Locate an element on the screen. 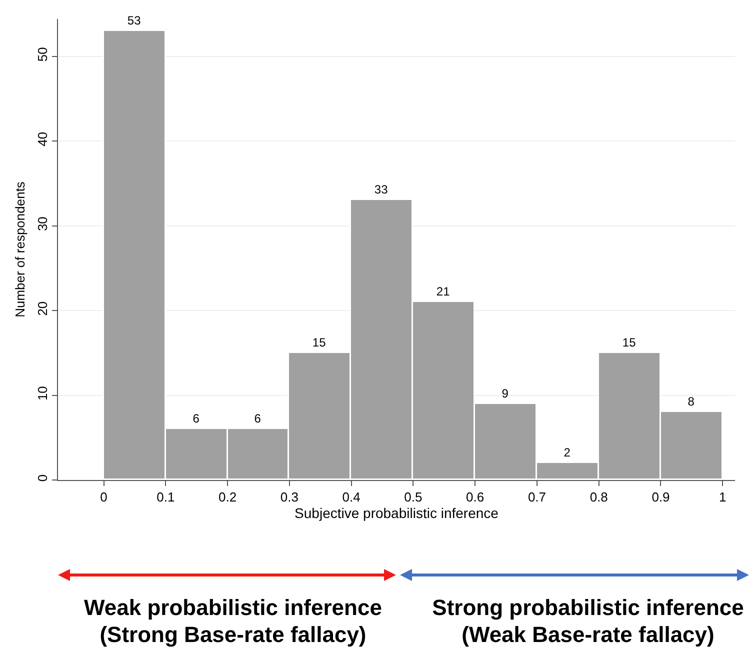 This screenshot has height=657, width=751. x-tick-label: 0.9 is located at coordinates (661, 497).